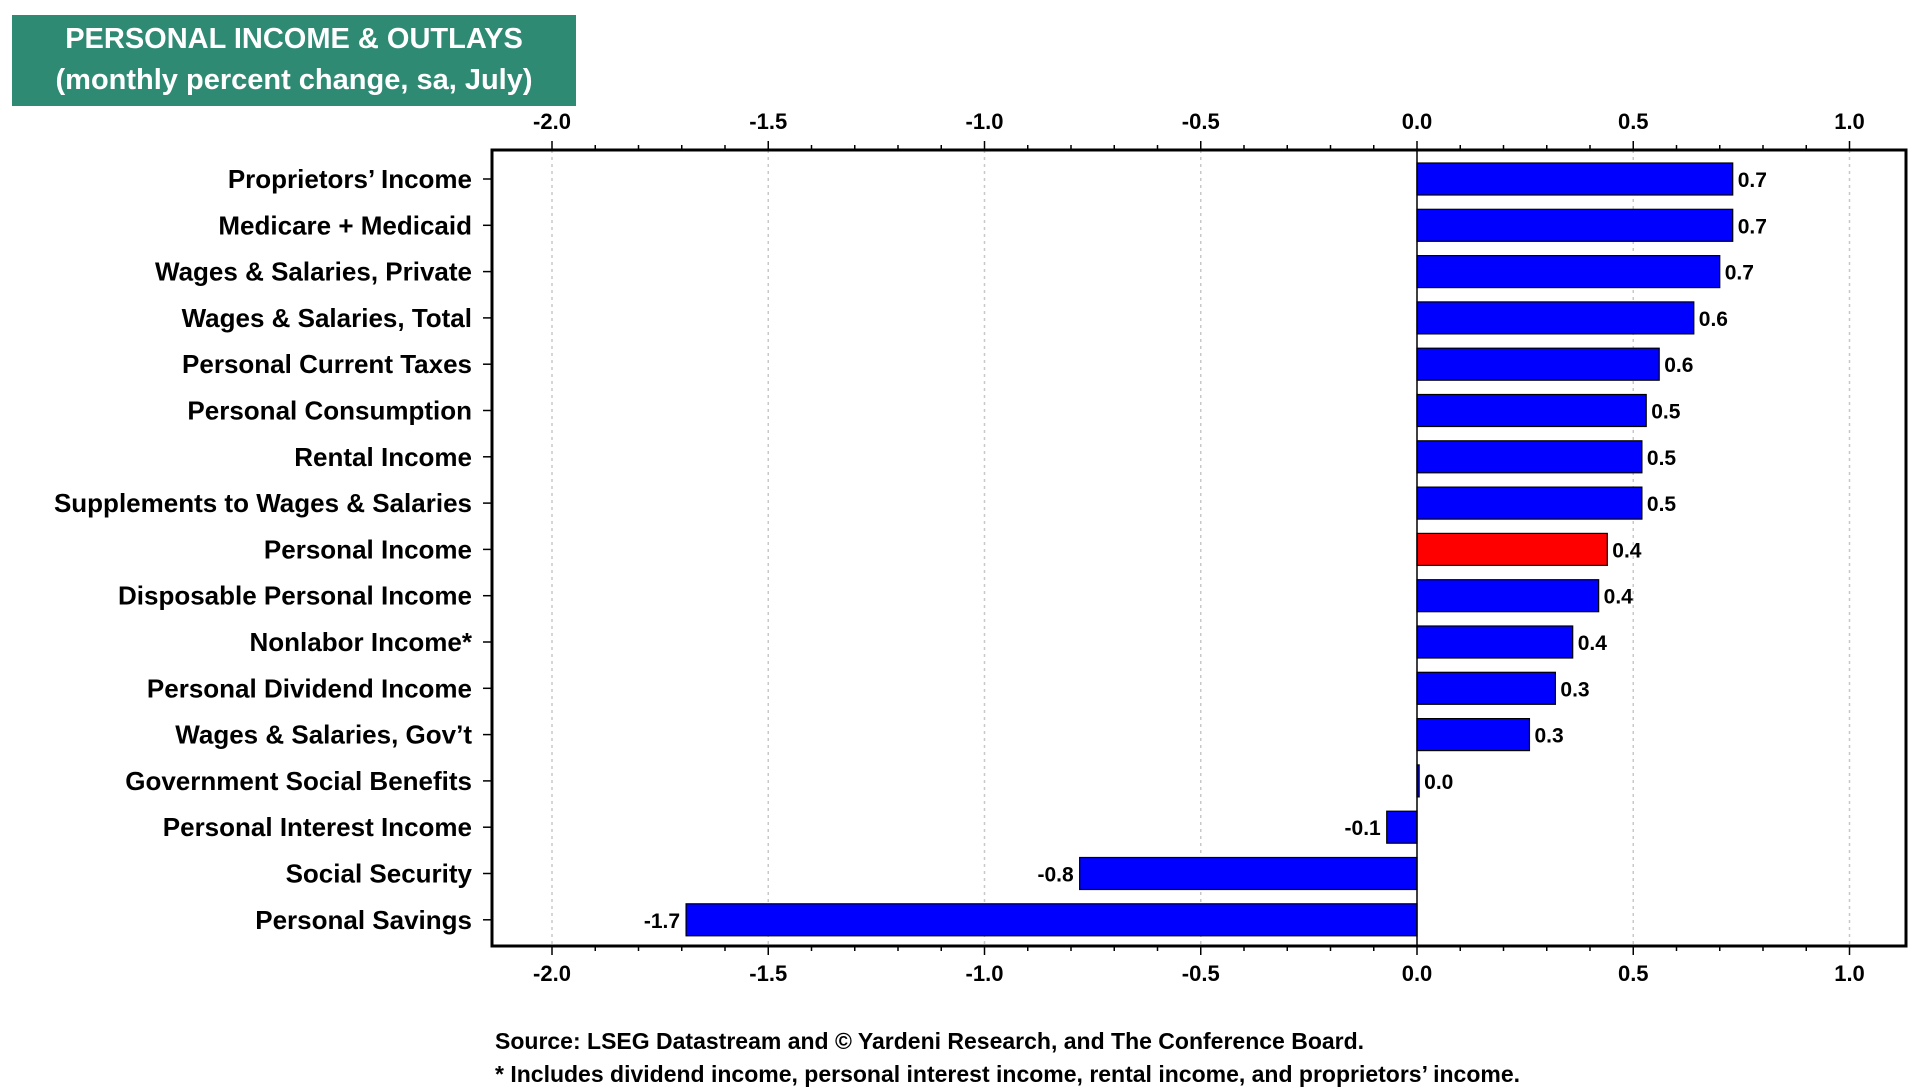 Image resolution: width=1920 pixels, height=1088 pixels. What do you see at coordinates (329, 411) in the screenshot?
I see `category-label-5: Personal Consumption` at bounding box center [329, 411].